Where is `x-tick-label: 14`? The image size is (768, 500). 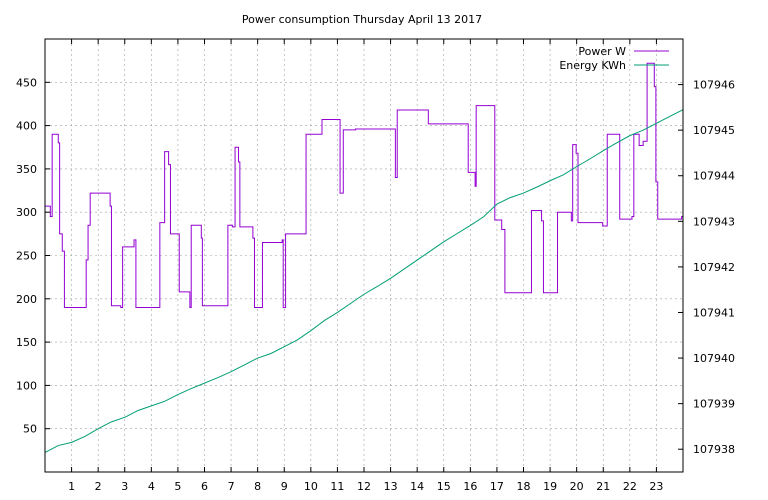
x-tick-label: 14 is located at coordinates (417, 486).